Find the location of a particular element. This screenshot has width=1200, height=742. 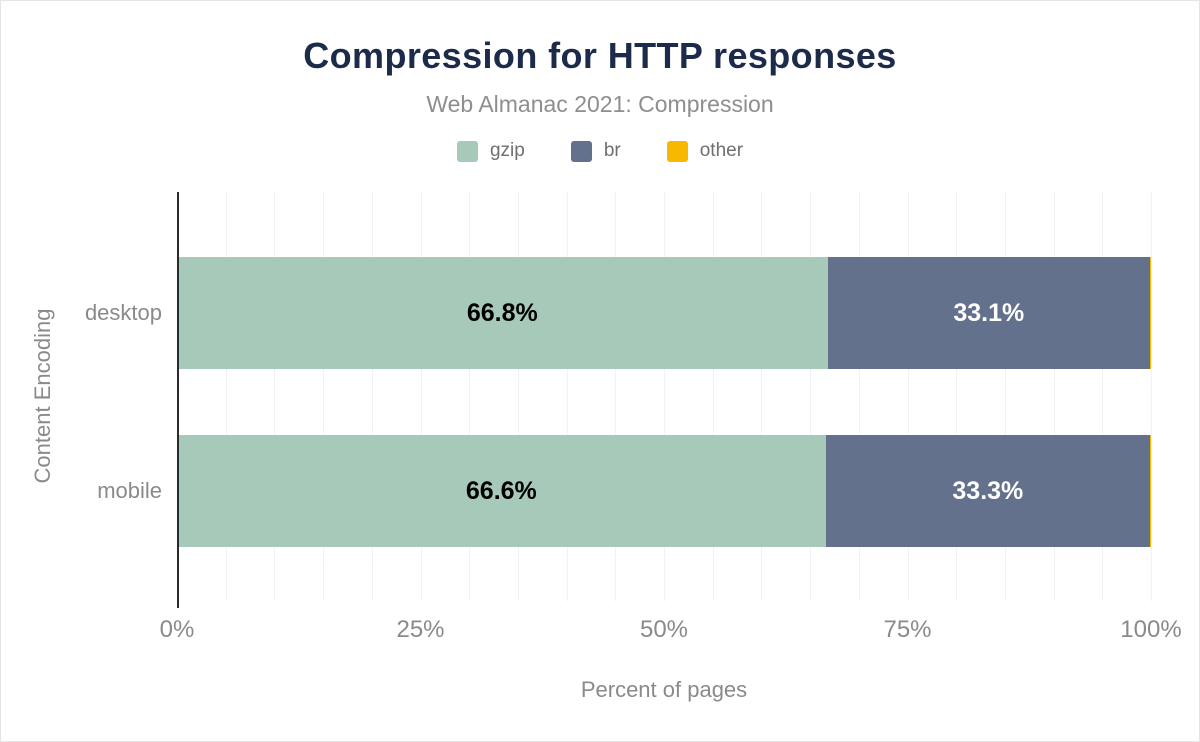

category-label-desktop: desktop is located at coordinates (123, 312).